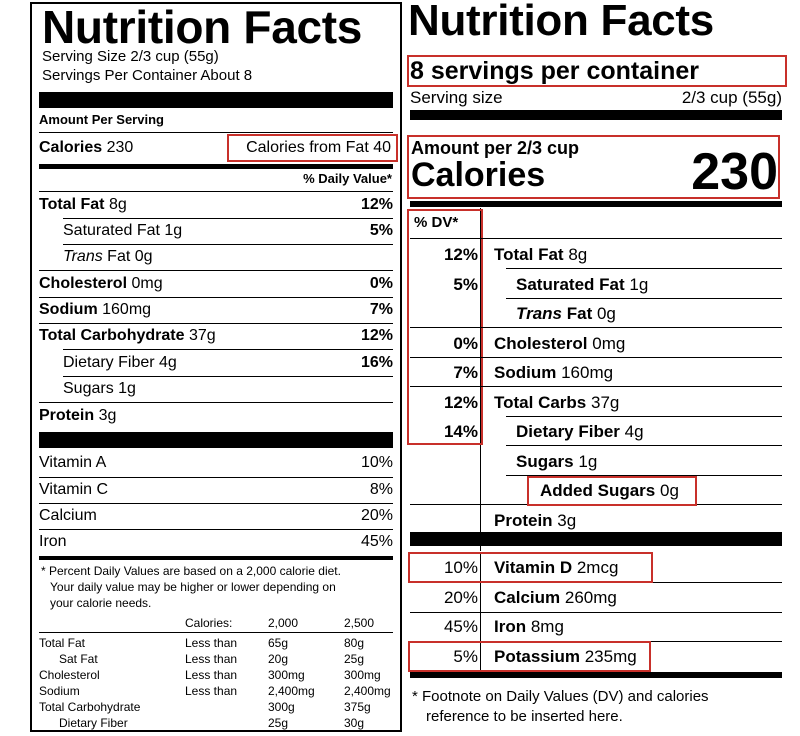 Image resolution: width=800 pixels, height=736 pixels. What do you see at coordinates (561, 22) in the screenshot?
I see `new-label-title: Nutrition Facts` at bounding box center [561, 22].